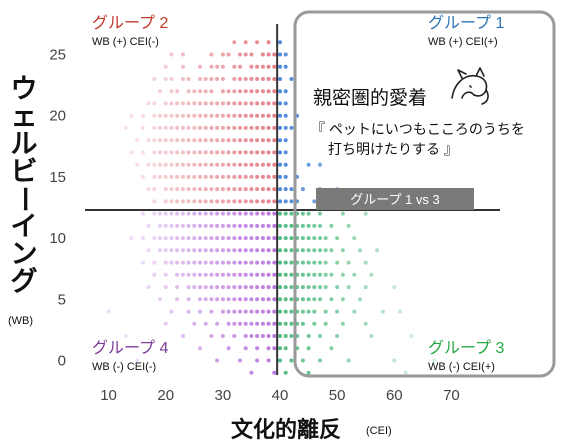  What do you see at coordinates (24, 254) in the screenshot?
I see `y-axis-label-char: ン` at bounding box center [24, 254].